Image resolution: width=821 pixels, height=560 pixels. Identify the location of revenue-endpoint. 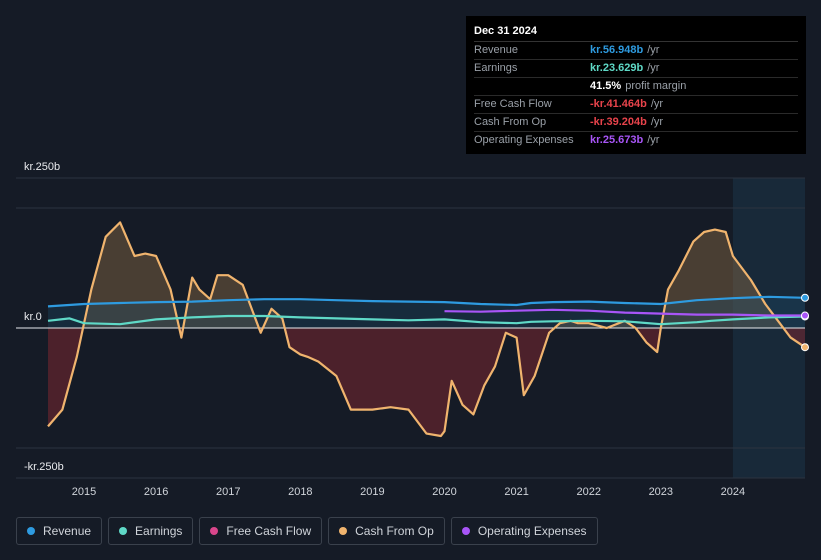
(805, 297).